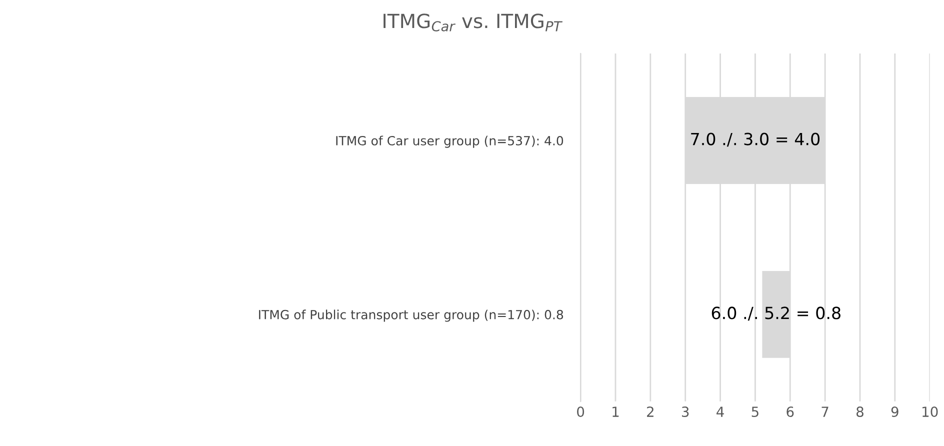  Describe the element at coordinates (580, 412) in the screenshot. I see `x-tick-label: 0` at that location.